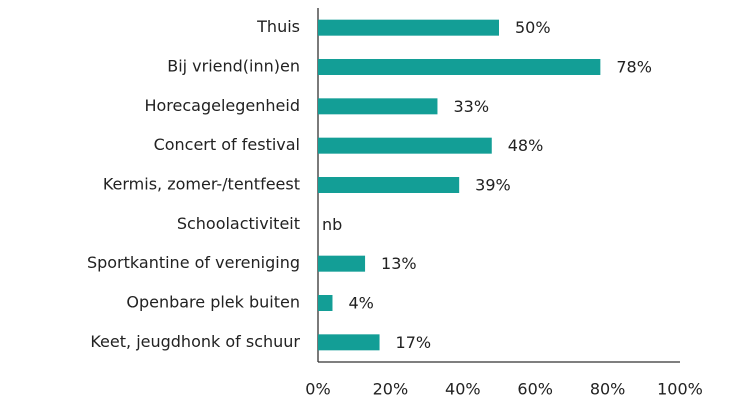 The height and width of the screenshot is (406, 738). What do you see at coordinates (195, 341) in the screenshot?
I see `y-tick-label: Keet, jeugdhonk of schuur` at bounding box center [195, 341].